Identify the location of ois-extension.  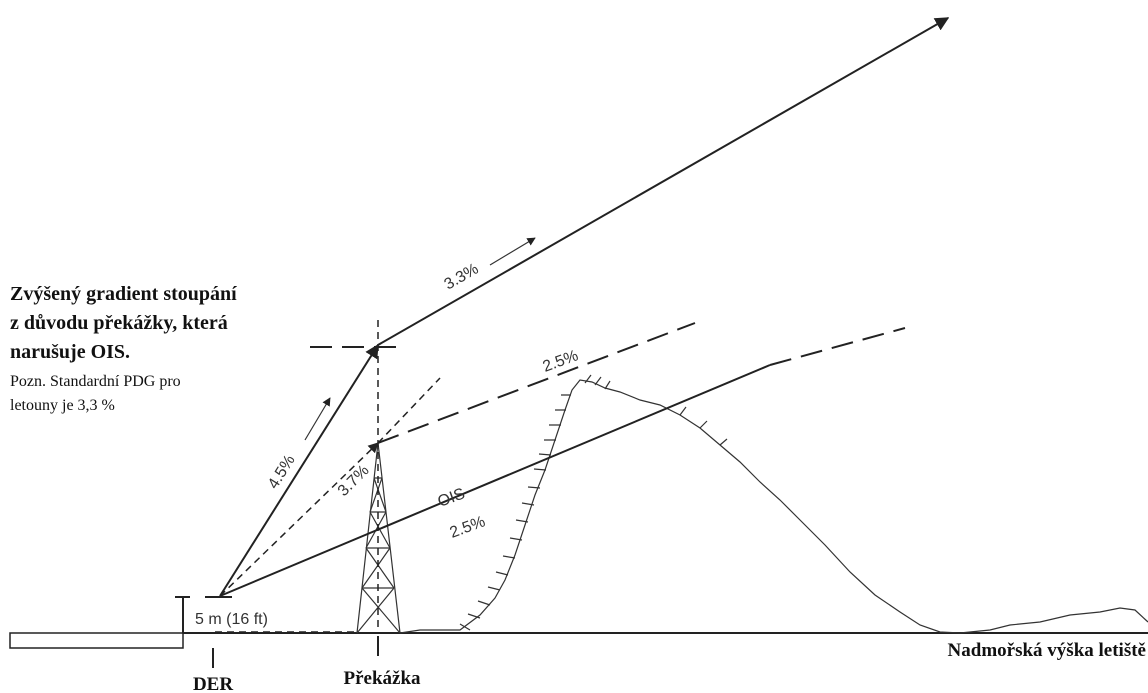
(837, 346).